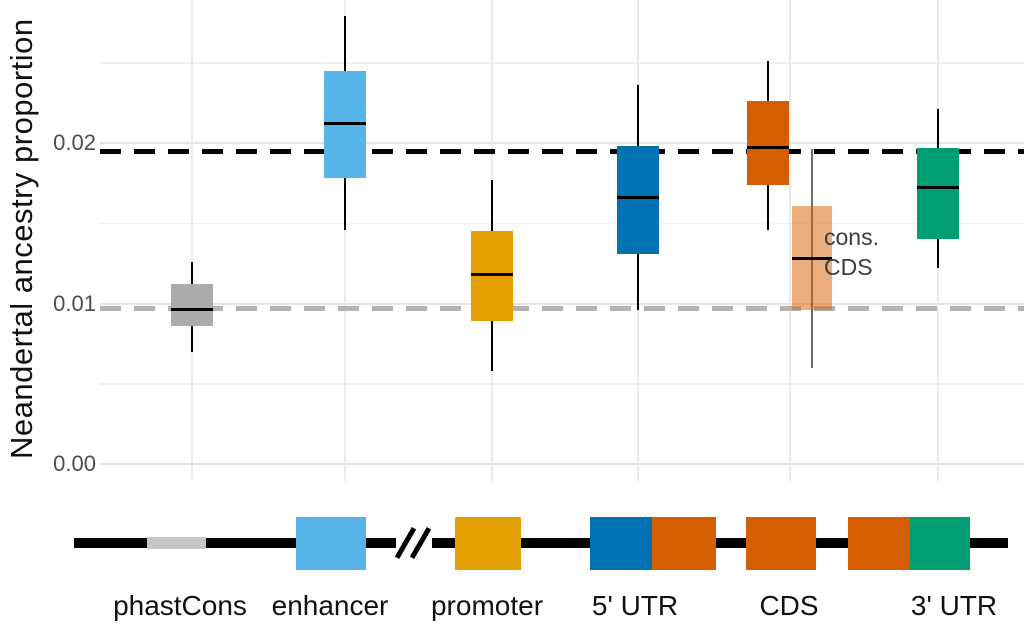 The width and height of the screenshot is (1024, 626). What do you see at coordinates (812, 259) in the screenshot?
I see `boxplot-median-cons-cds` at bounding box center [812, 259].